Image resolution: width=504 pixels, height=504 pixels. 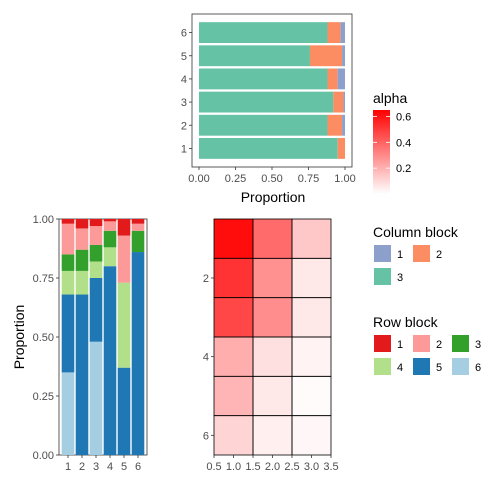 What do you see at coordinates (403, 143) in the screenshot?
I see `alpha-tick-label: 0.4` at bounding box center [403, 143].